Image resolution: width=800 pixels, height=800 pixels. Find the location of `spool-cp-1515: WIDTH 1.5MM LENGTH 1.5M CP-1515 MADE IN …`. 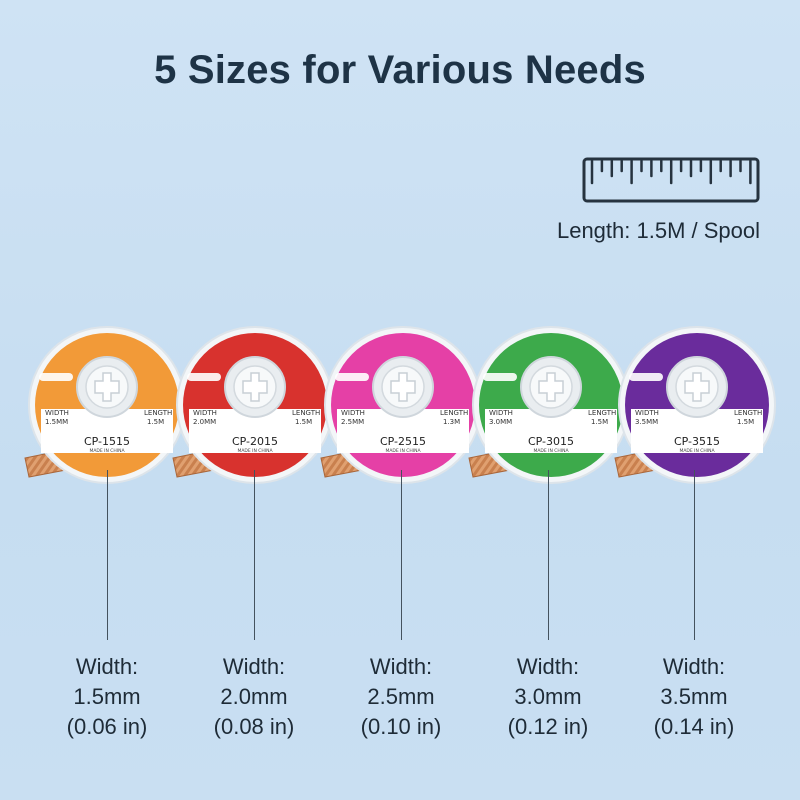

spool-cp-1515: WIDTH 1.5MM LENGTH 1.5M CP-1515 MADE IN … is located at coordinates (105, 405).